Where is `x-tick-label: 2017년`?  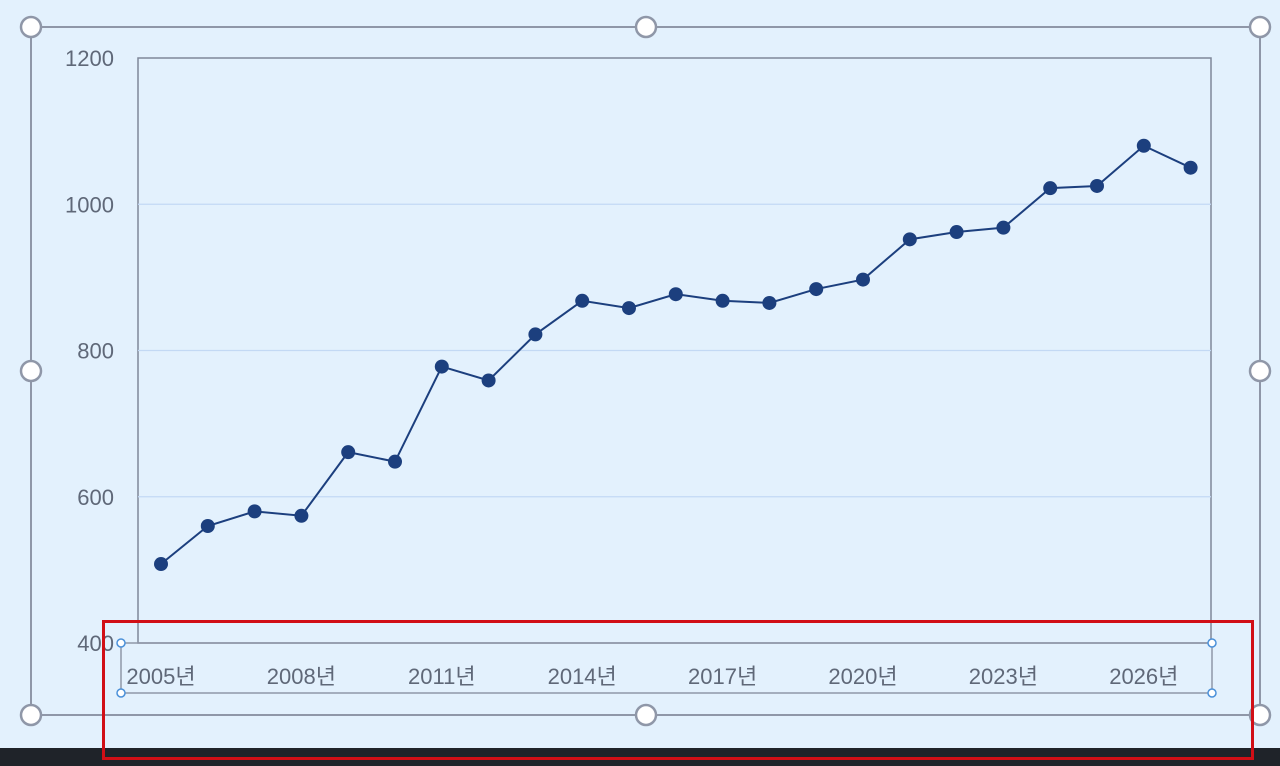
x-tick-label: 2017년 is located at coordinates (722, 676).